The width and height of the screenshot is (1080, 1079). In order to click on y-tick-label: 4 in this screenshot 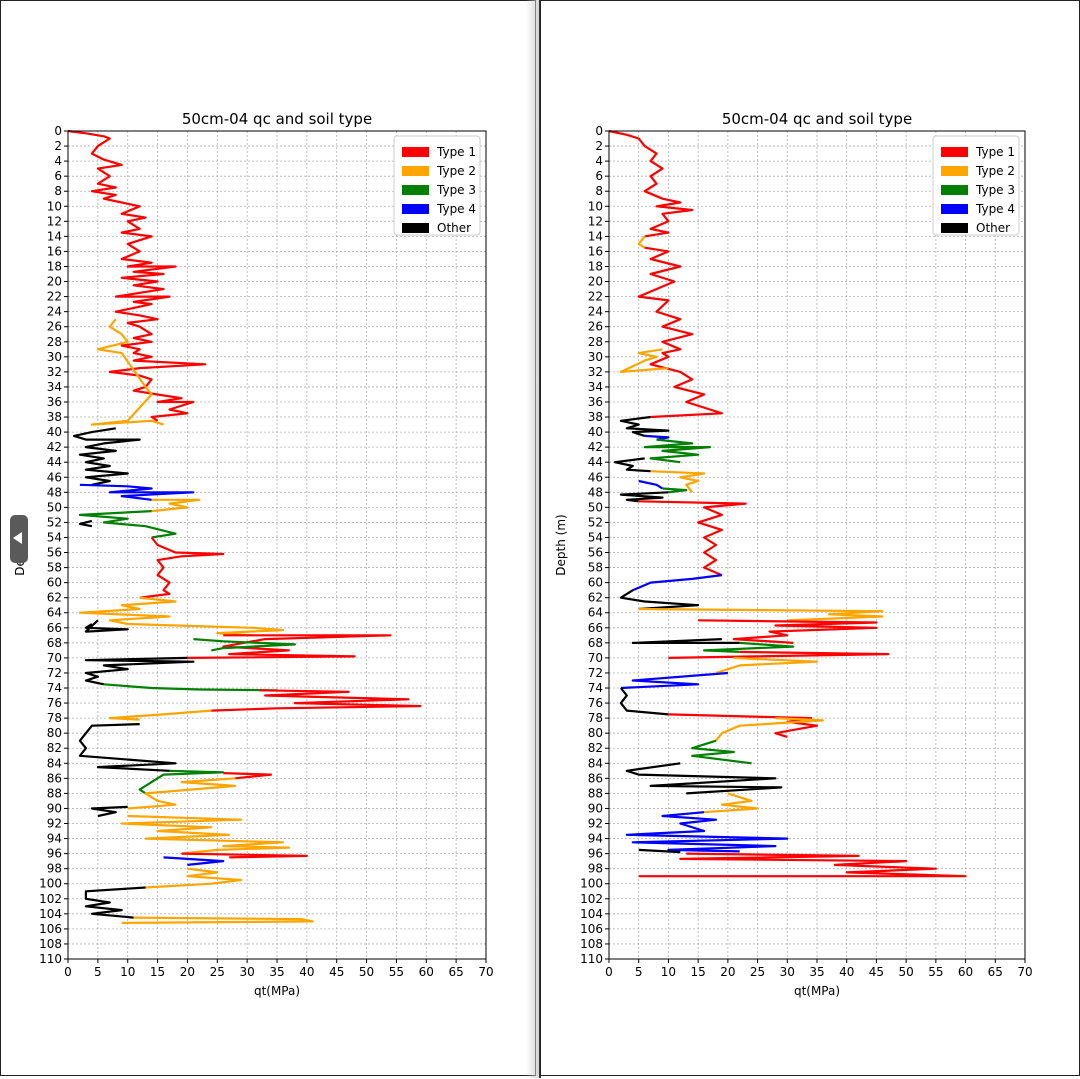, I will do `click(599, 161)`.